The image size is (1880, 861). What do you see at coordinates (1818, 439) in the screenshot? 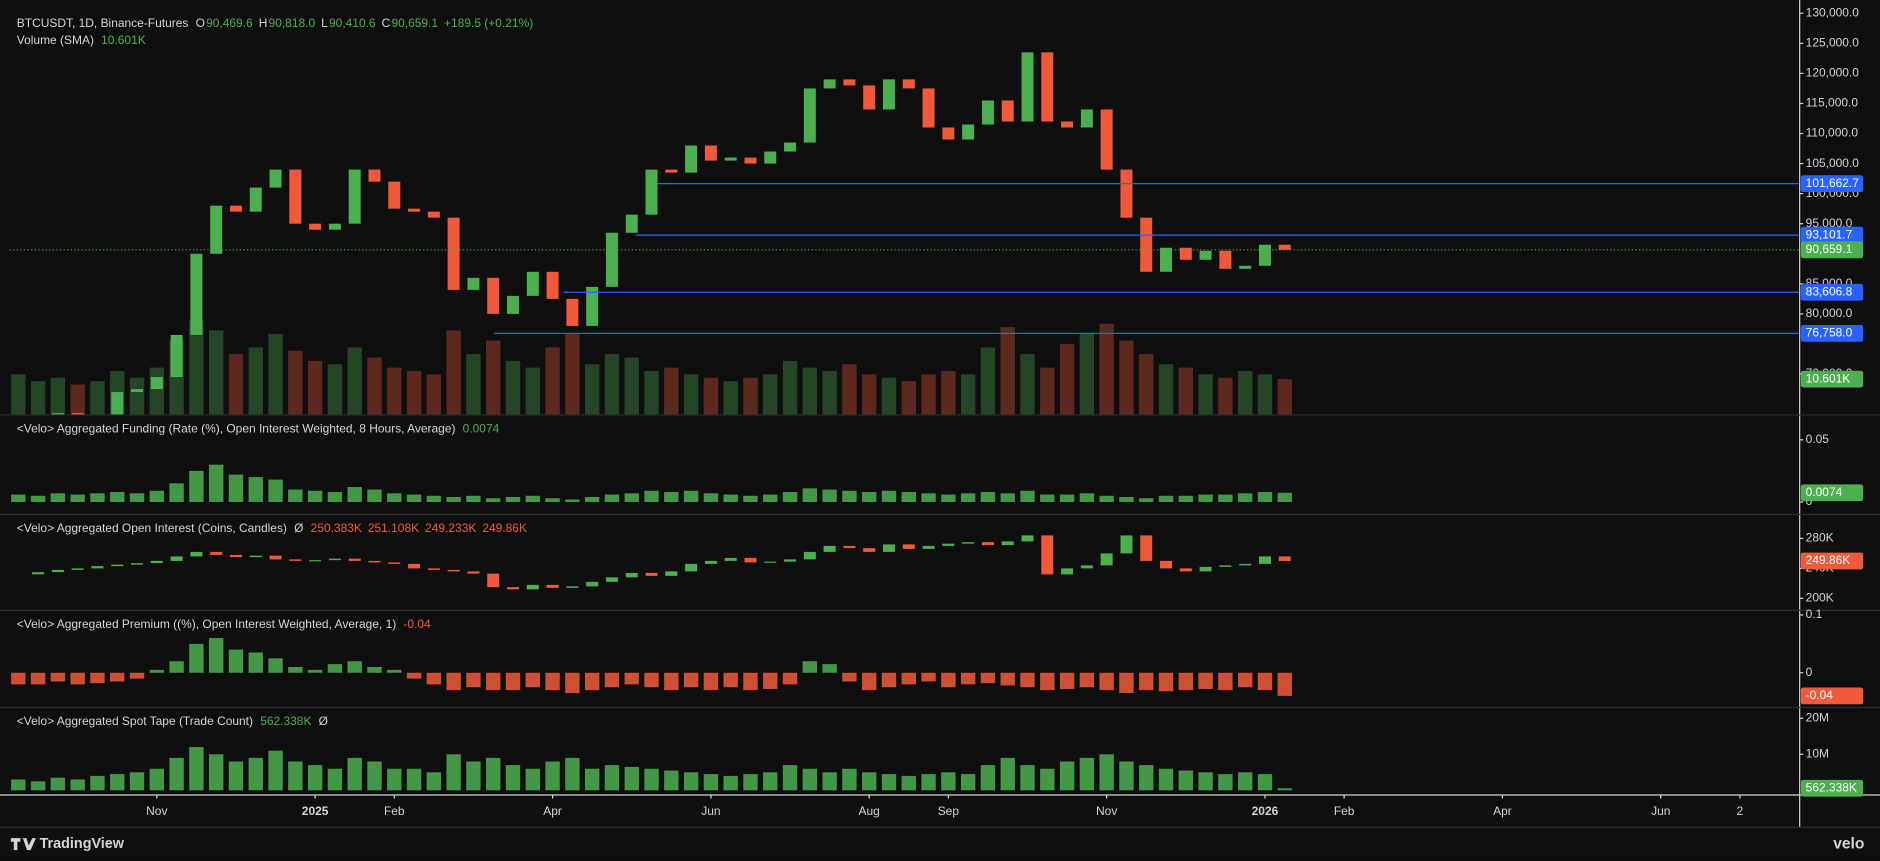
I see `y-tick-label: 0.05` at bounding box center [1818, 439].